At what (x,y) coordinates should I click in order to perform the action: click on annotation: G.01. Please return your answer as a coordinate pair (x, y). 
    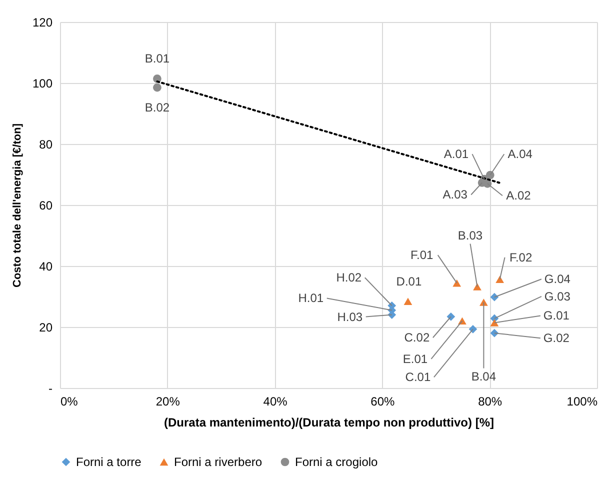
    Looking at the image, I should click on (556, 315).